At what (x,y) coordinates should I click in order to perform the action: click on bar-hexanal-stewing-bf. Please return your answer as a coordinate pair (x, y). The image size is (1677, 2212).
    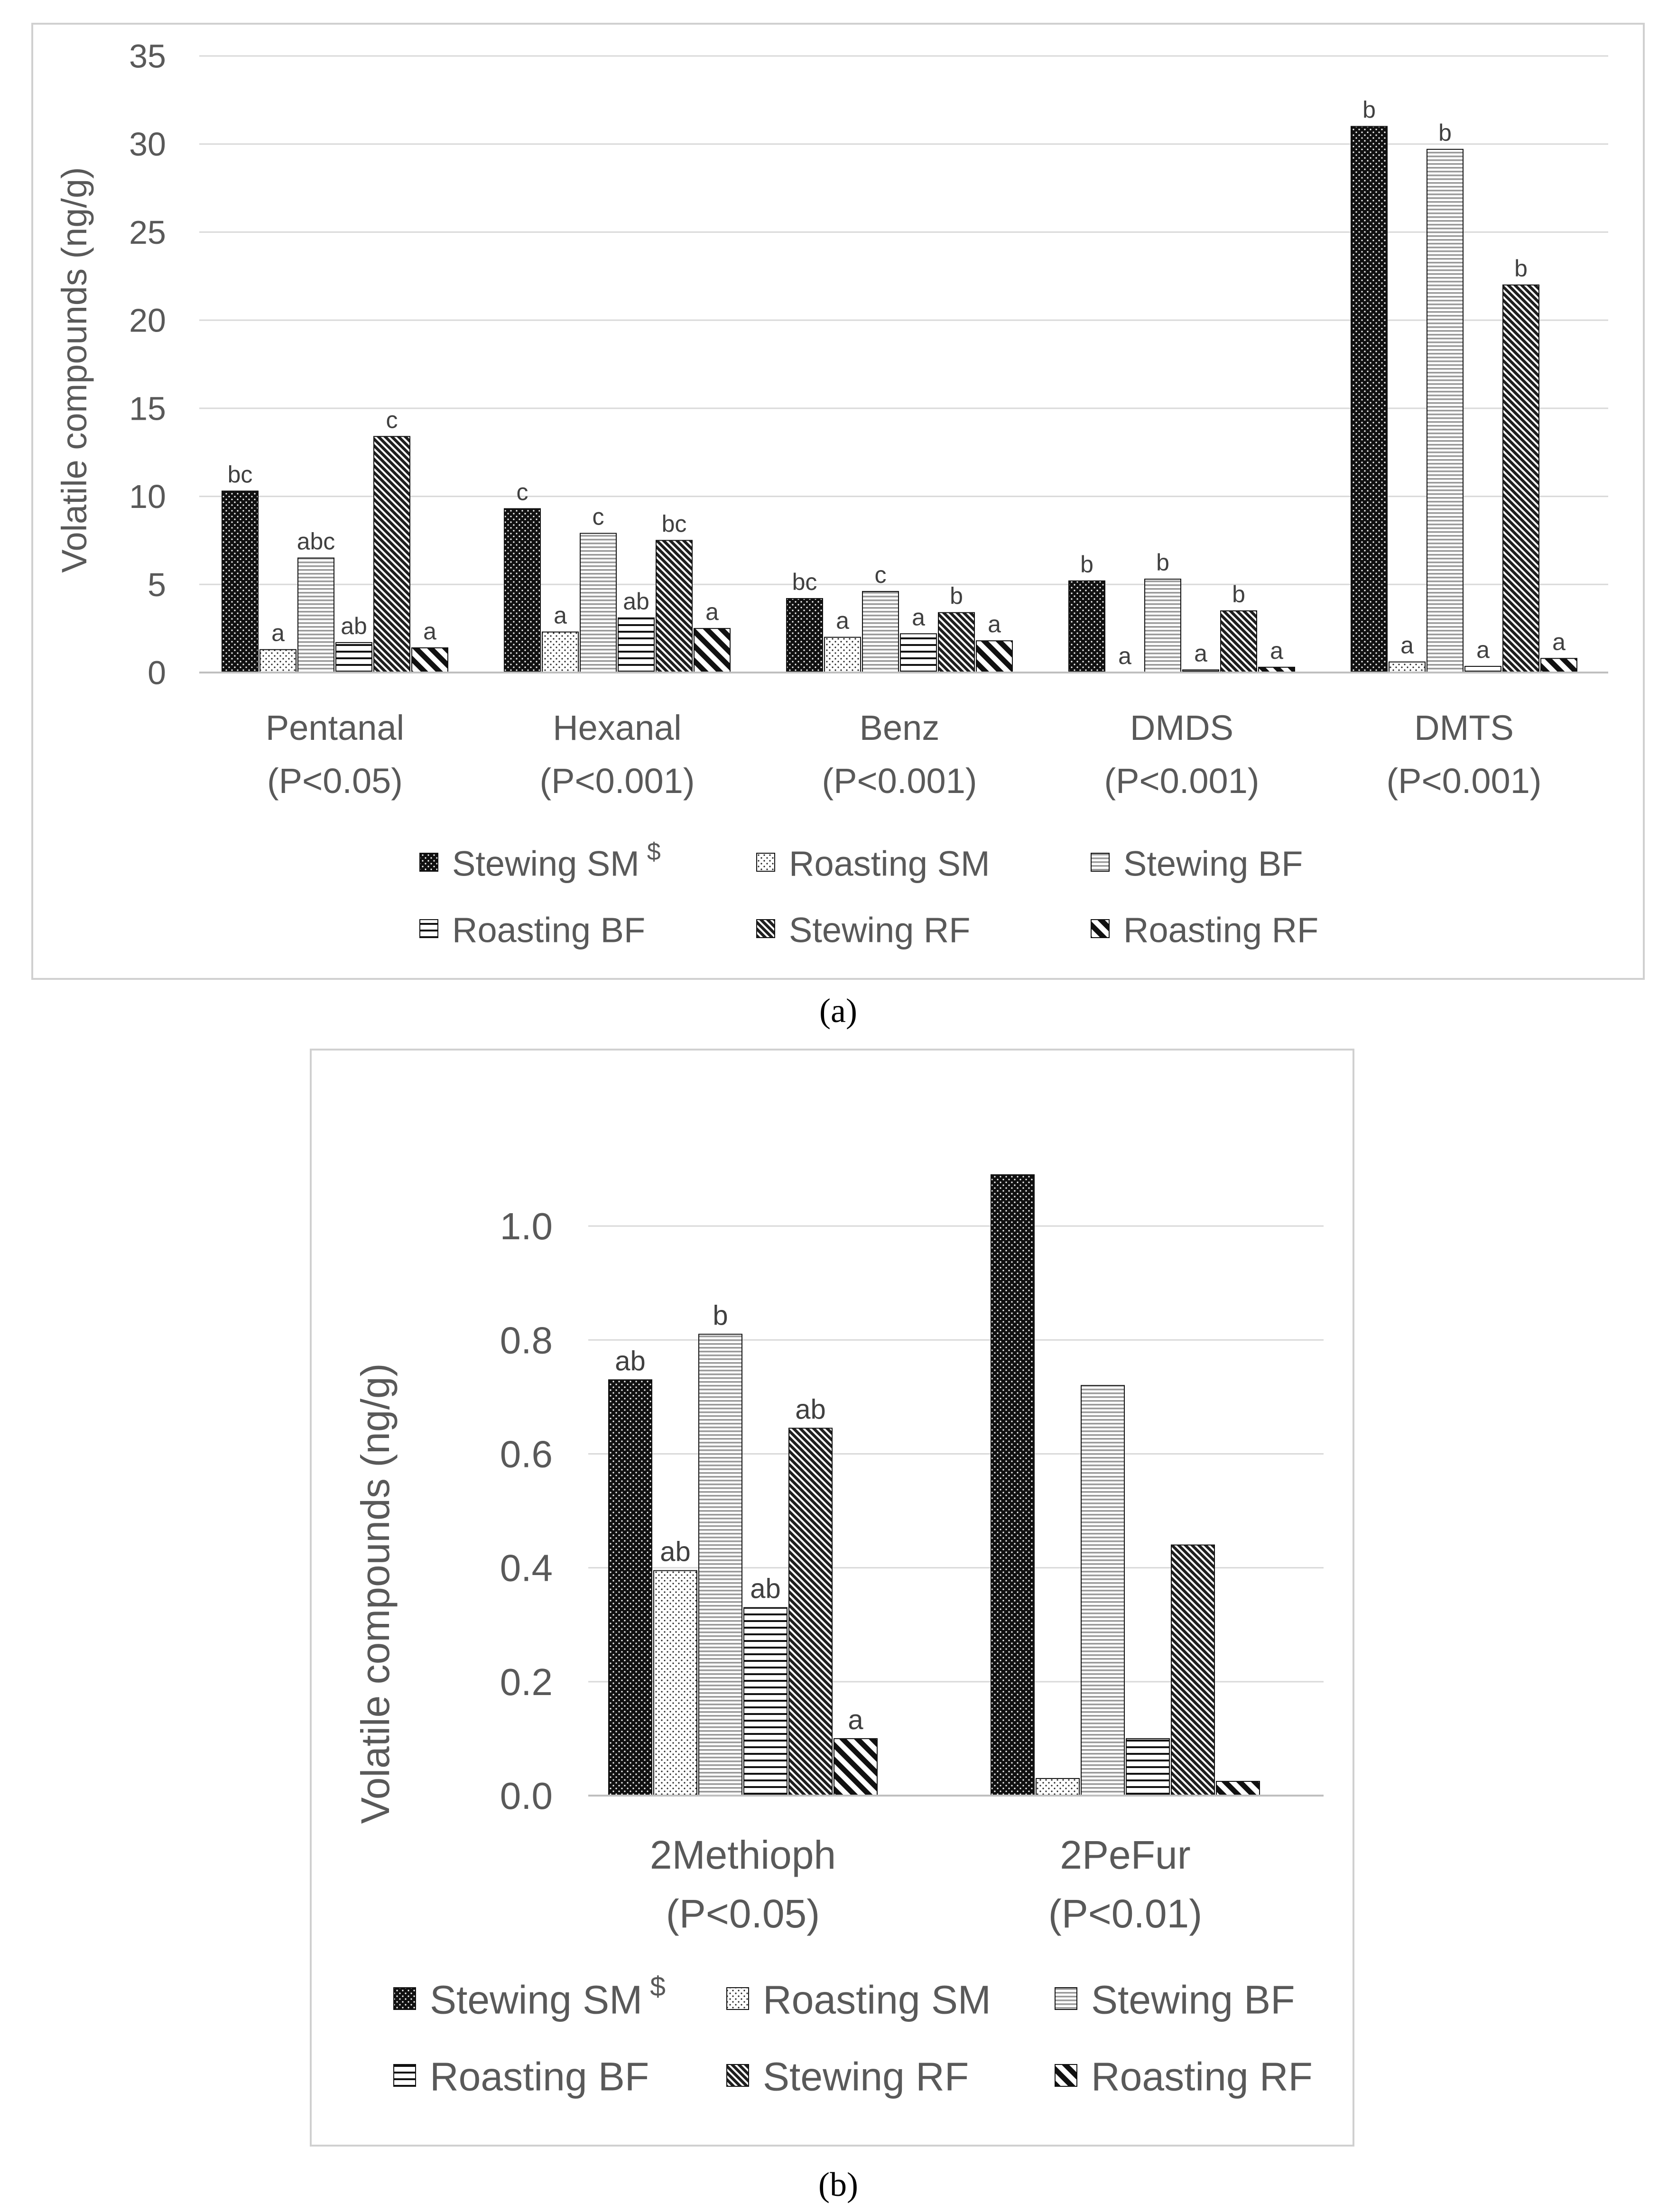
    Looking at the image, I should click on (598, 603).